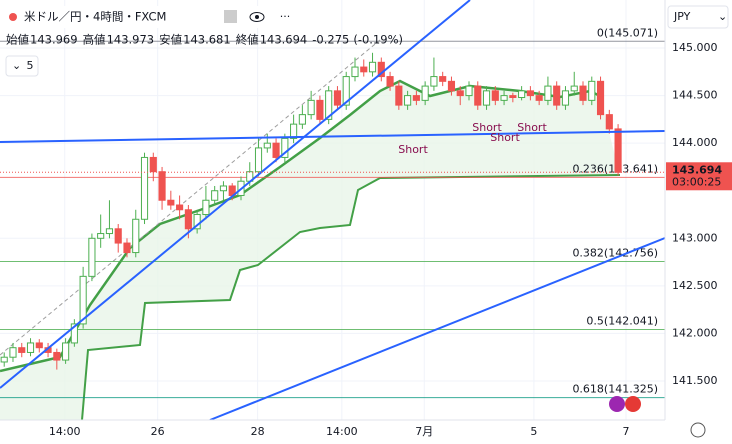 Image resolution: width=732 pixels, height=444 pixels. I want to click on x-tick-label: 7月, so click(424, 431).